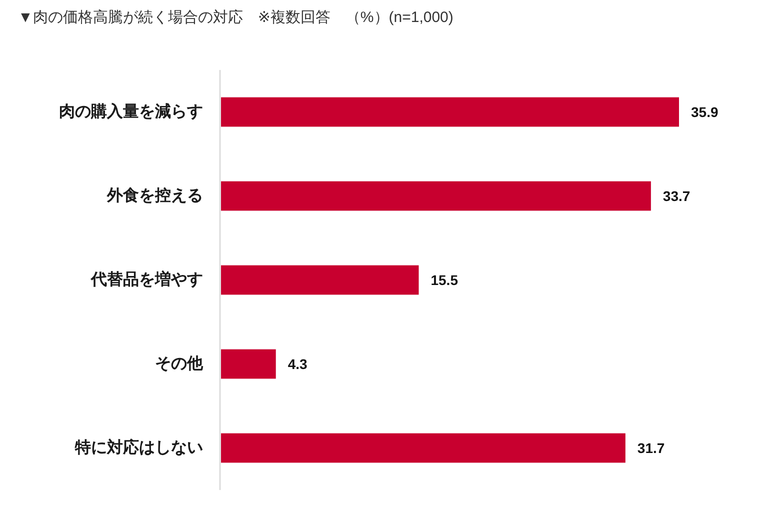  Describe the element at coordinates (444, 280) in the screenshot. I see `data-label: 15.5` at that location.